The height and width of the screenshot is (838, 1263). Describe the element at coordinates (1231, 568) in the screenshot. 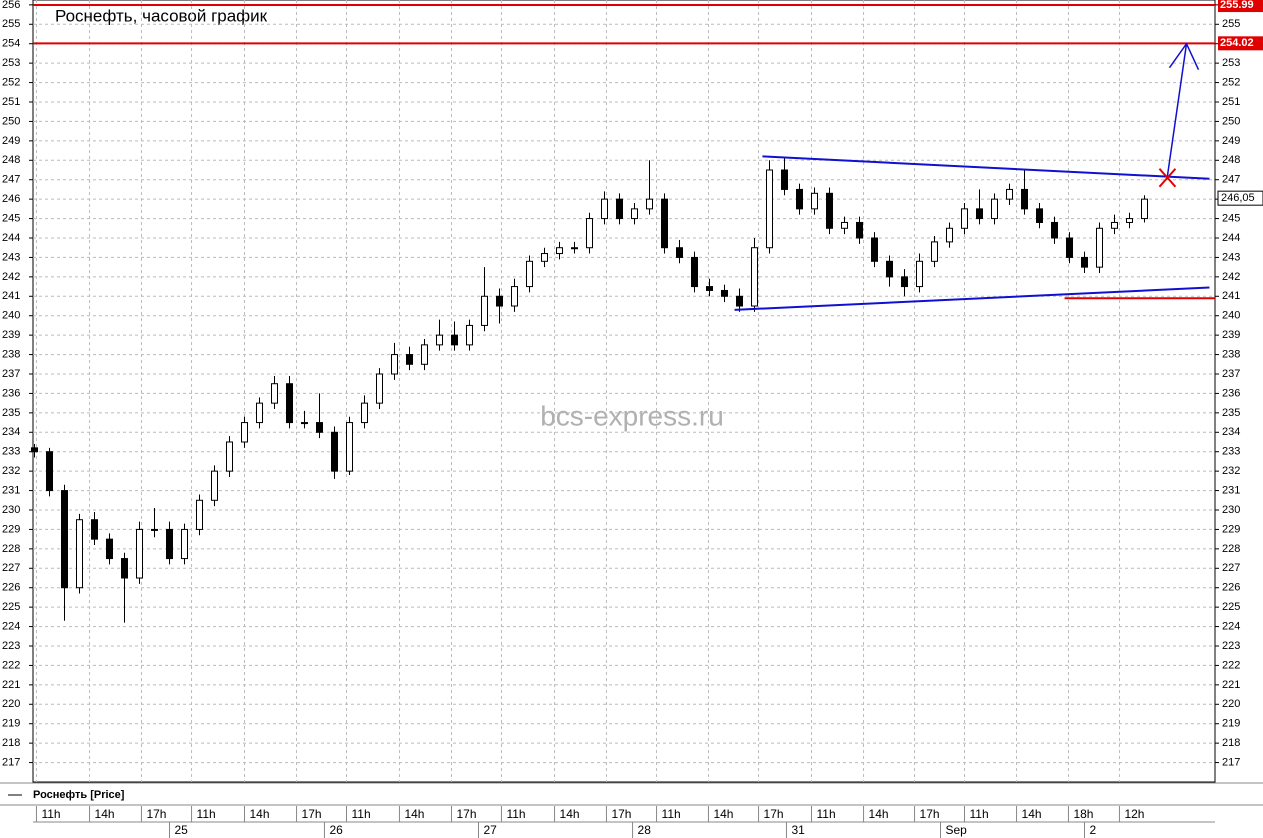

I see `y-tick-label: 227` at that location.